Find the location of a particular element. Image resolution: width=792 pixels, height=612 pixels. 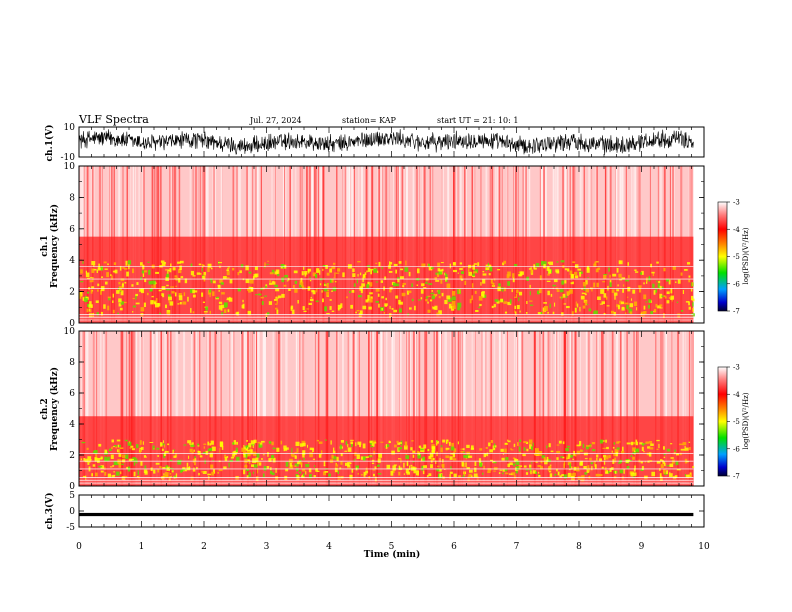

colorbar-ticks: -3-4-5-6-7-3-4-5-6-7 is located at coordinates (733, 340).